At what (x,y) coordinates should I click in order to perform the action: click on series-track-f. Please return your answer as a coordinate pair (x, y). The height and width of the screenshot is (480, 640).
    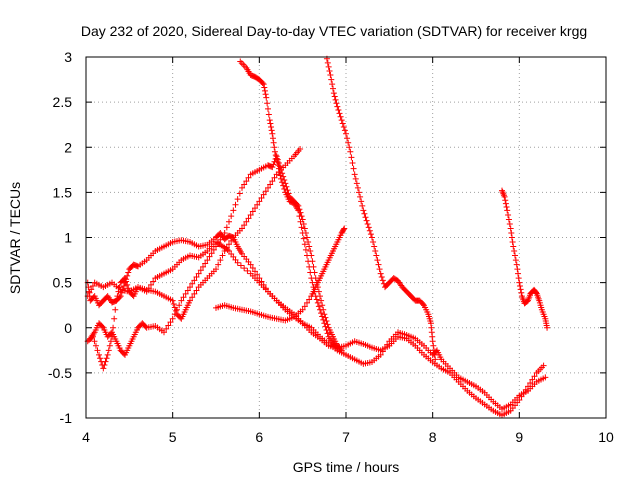
    Looking at the image, I should click on (289, 204).